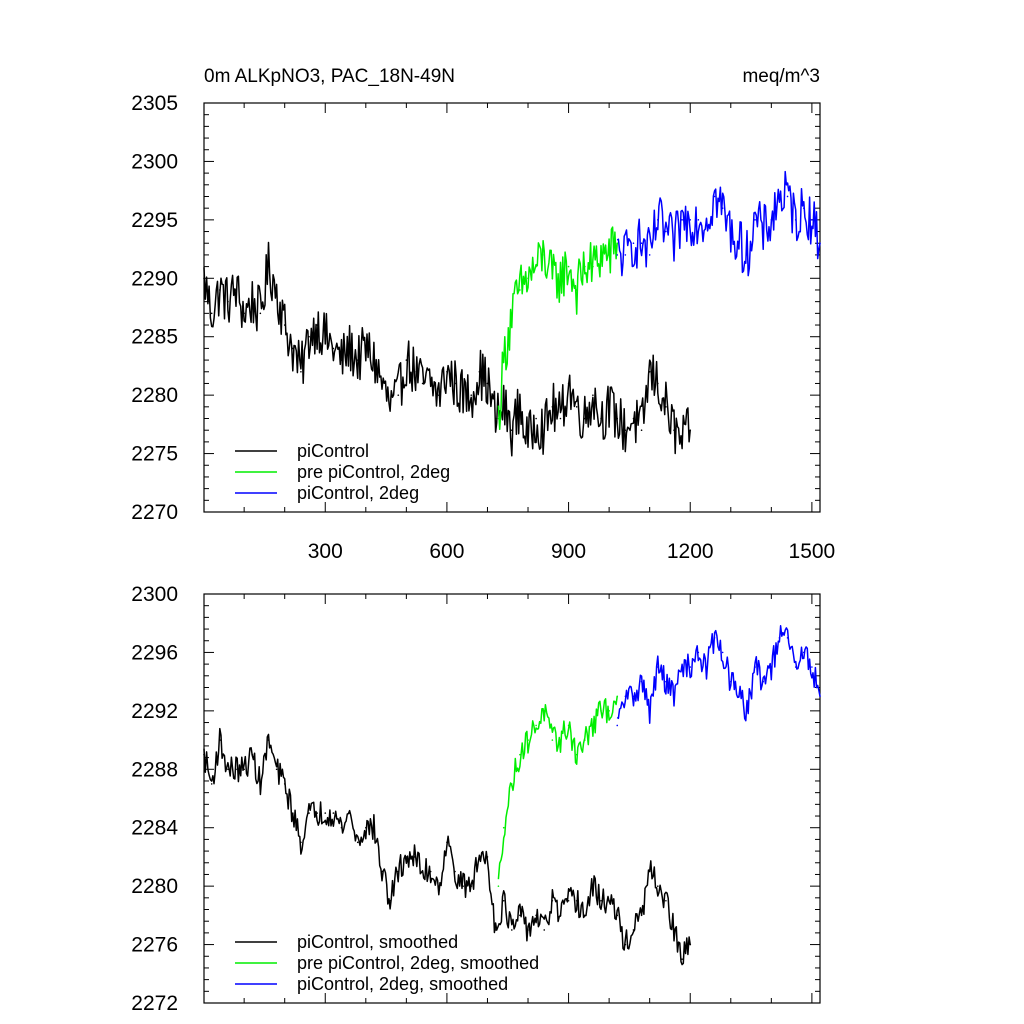 Image resolution: width=1024 pixels, height=1024 pixels. I want to click on x-tick-label: 300, so click(325, 551).